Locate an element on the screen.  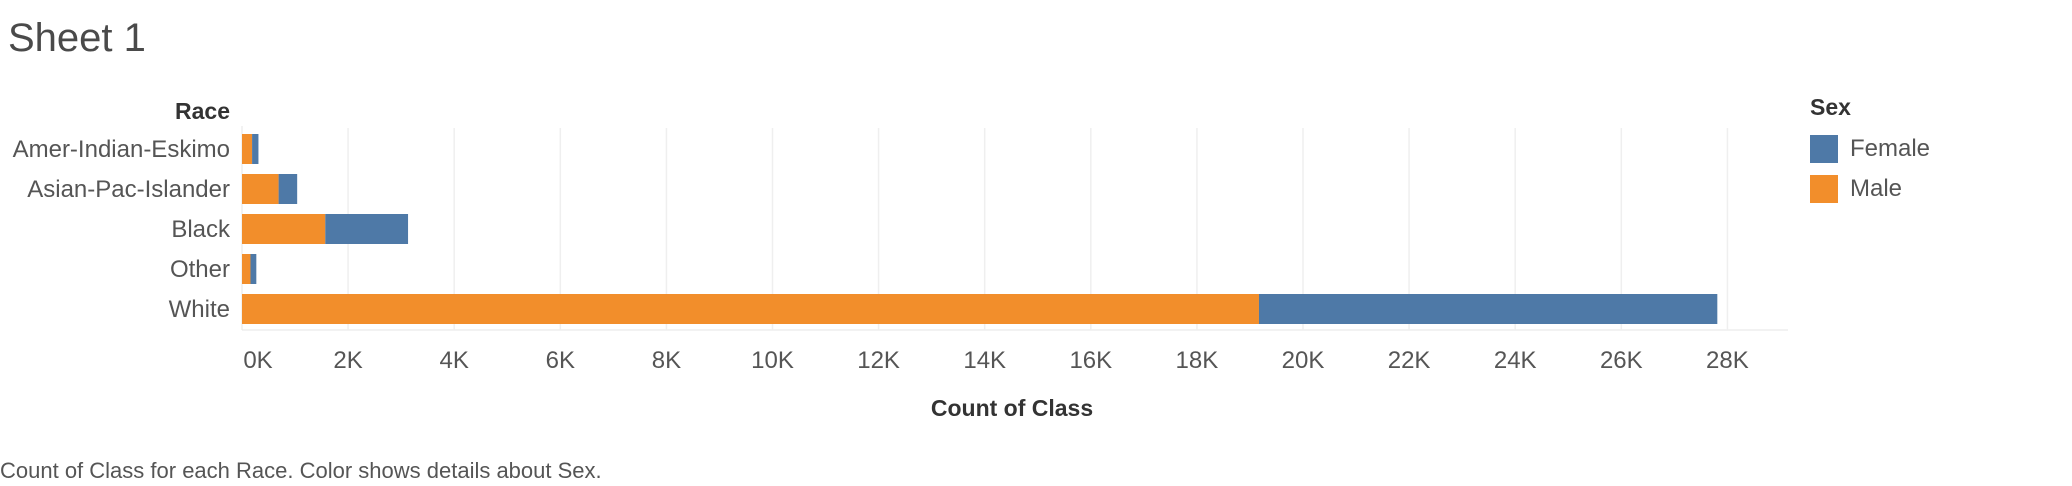
x-tick-label: 2K is located at coordinates (347, 360).